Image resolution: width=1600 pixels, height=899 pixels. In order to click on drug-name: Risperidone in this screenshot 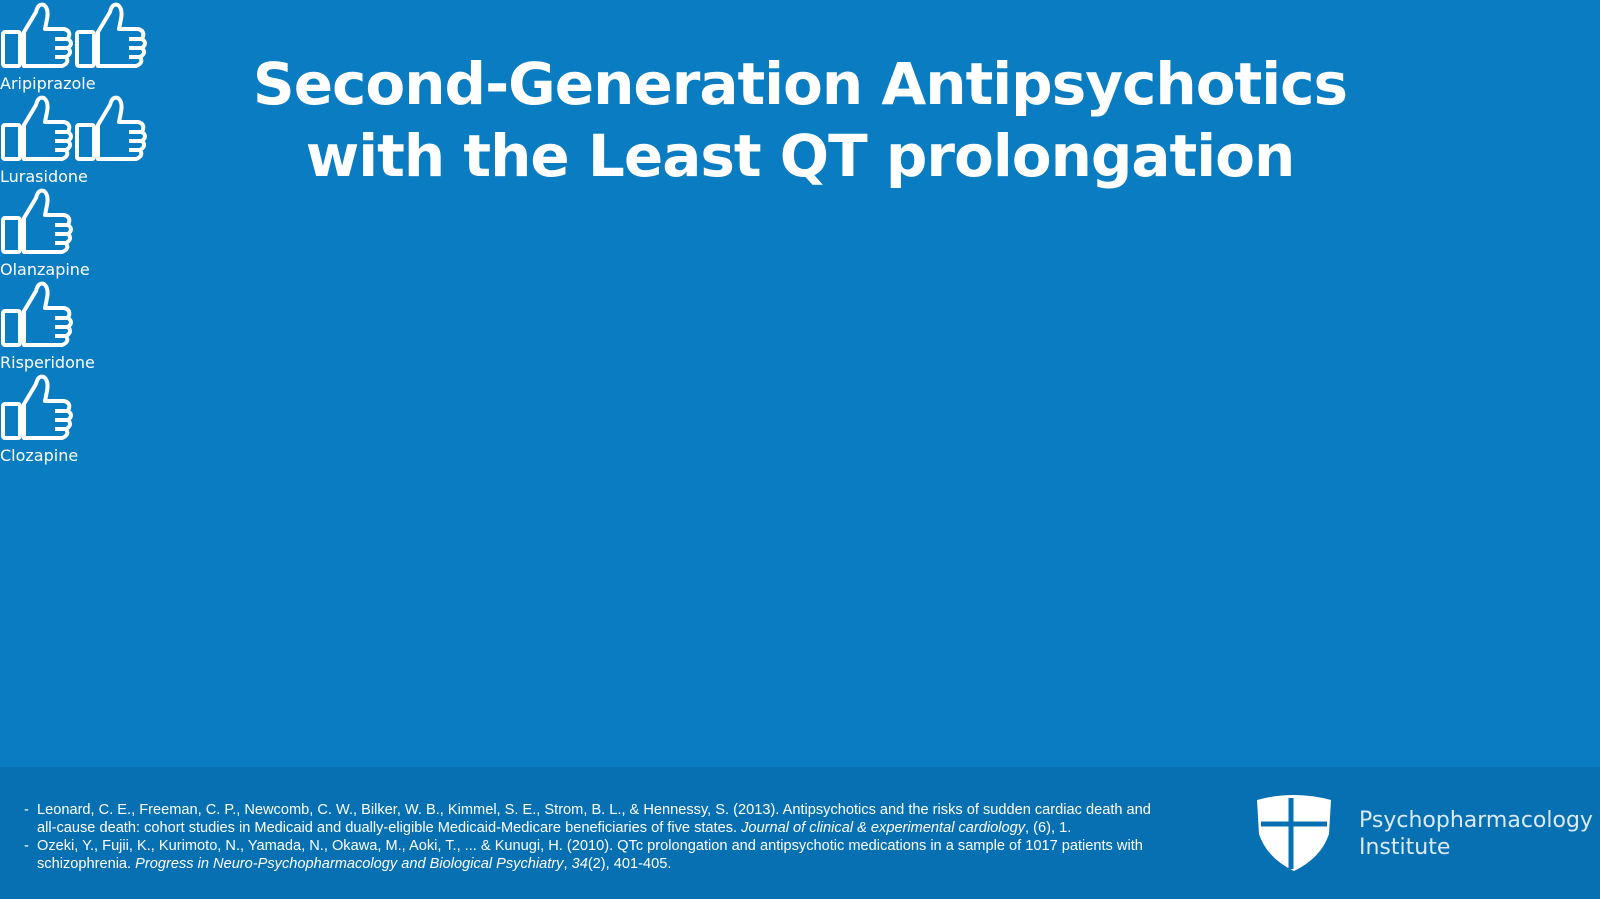, I will do `click(47, 362)`.